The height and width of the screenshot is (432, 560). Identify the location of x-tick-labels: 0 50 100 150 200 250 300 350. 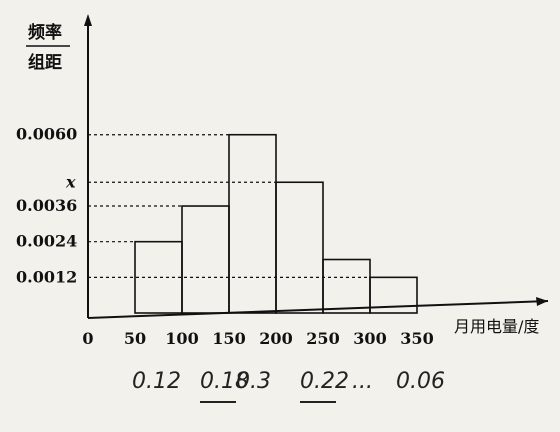
(257, 338).